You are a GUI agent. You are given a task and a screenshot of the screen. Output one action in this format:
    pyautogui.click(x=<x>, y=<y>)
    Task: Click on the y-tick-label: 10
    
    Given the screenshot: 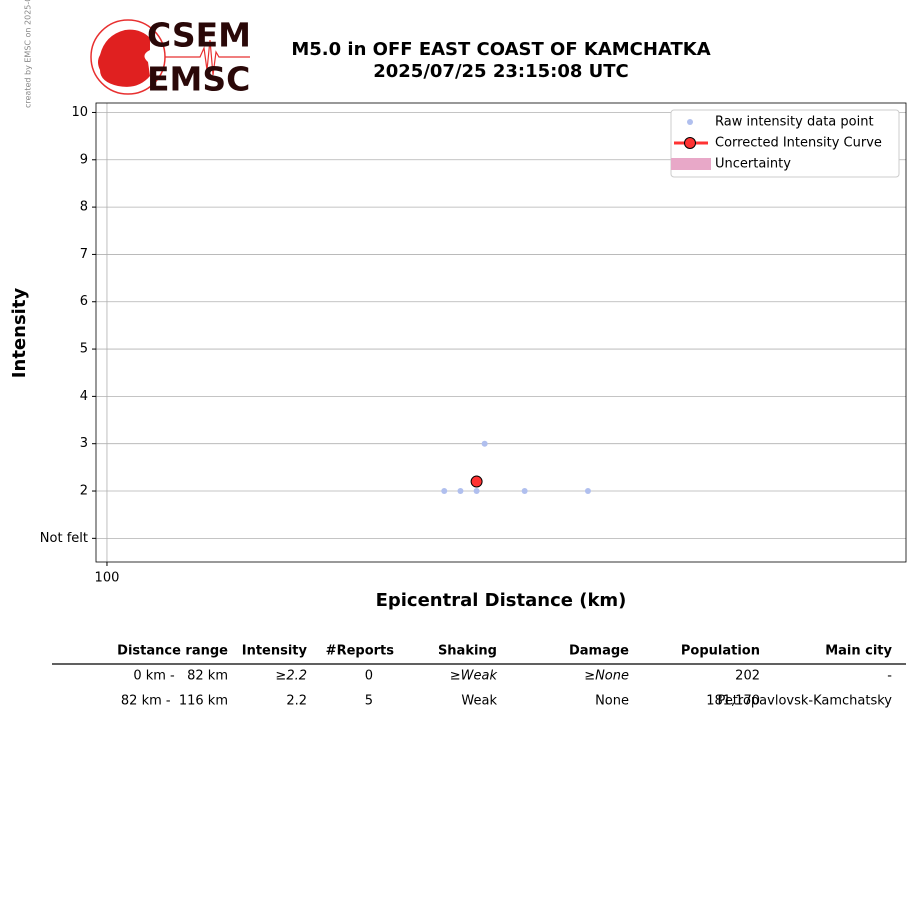 What is the action you would take?
    pyautogui.click(x=79, y=112)
    